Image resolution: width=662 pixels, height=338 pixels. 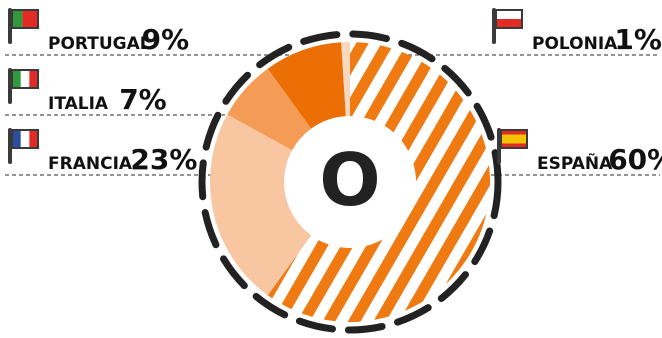 I want to click on poland-flag-icon, so click(x=507, y=26).